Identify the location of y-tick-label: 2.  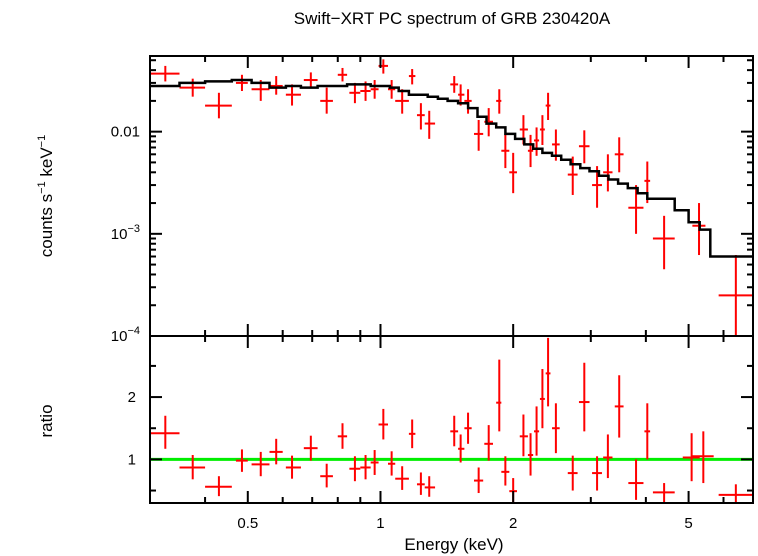
(132, 397).